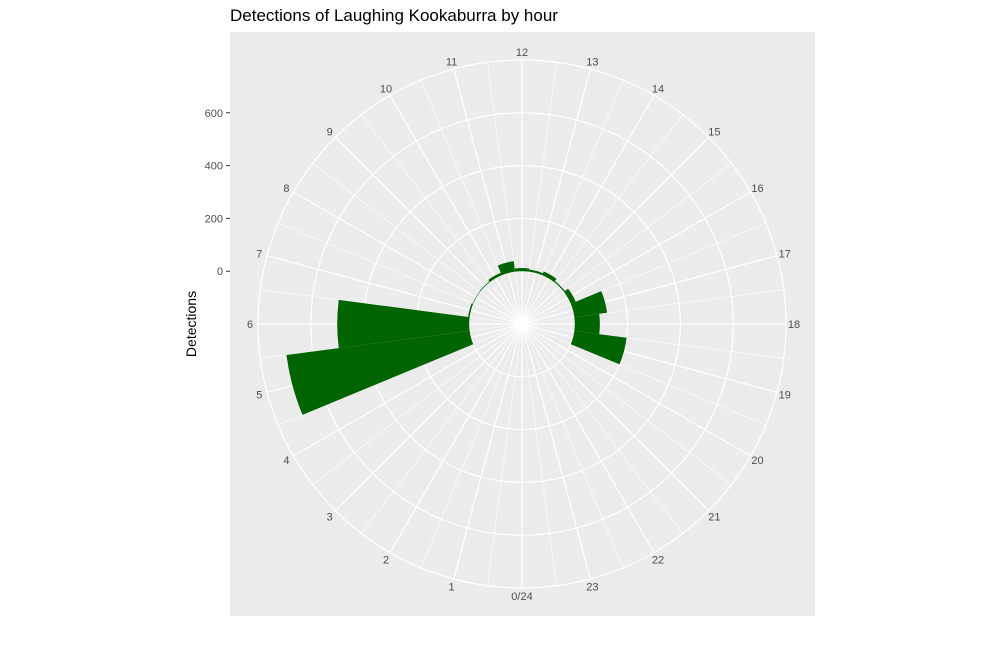  I want to click on y-axis-label: Detections, so click(191, 324).